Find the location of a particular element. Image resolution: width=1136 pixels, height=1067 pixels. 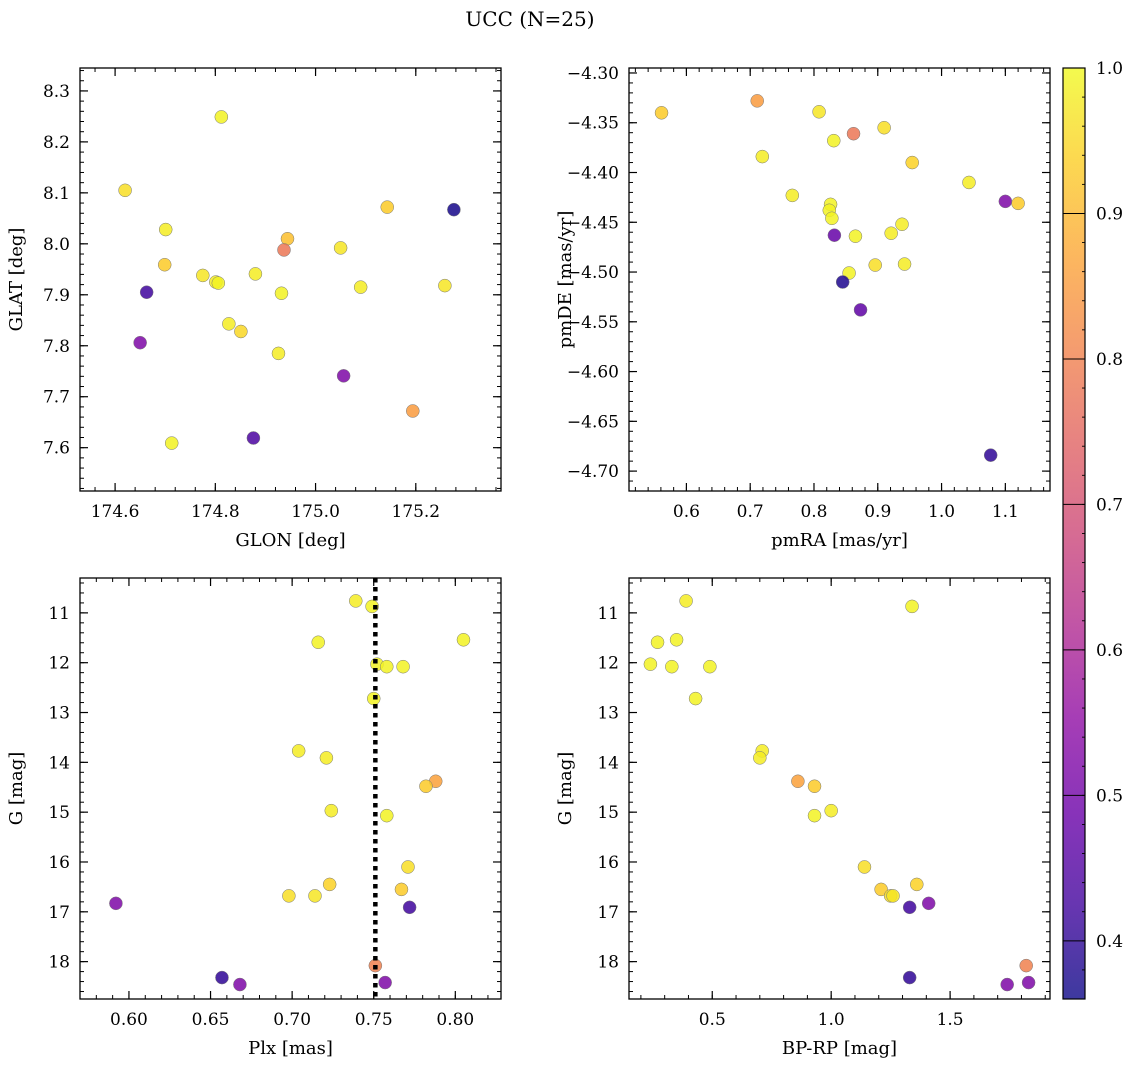

y-tick-label: −4.70 is located at coordinates (593, 472).